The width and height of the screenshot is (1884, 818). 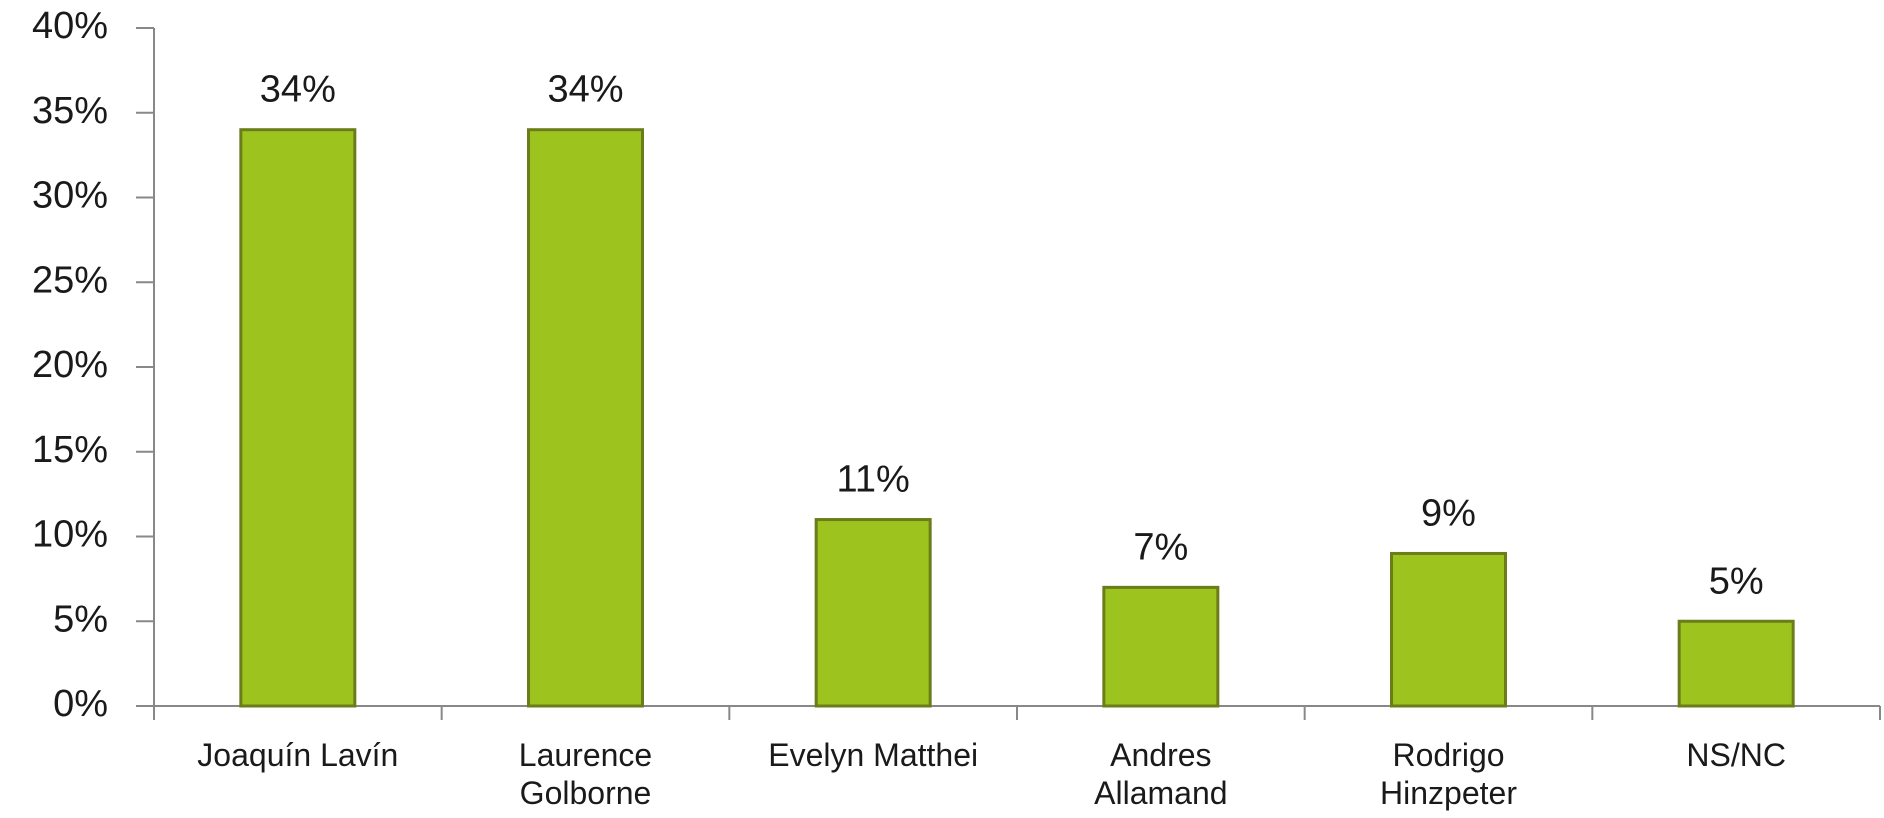 What do you see at coordinates (298, 755) in the screenshot?
I see `x-tick-label: Joaquín Lavín` at bounding box center [298, 755].